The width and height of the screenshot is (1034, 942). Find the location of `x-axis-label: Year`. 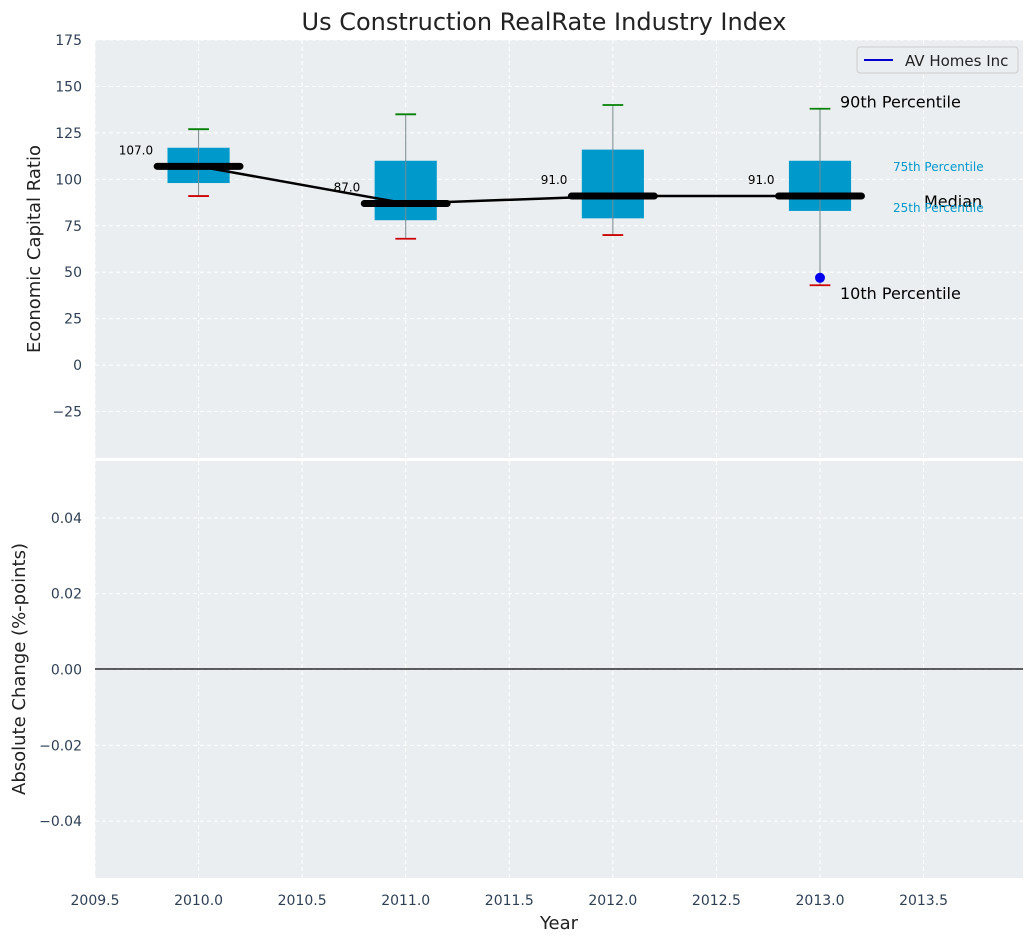

x-axis-label: Year is located at coordinates (559, 923).